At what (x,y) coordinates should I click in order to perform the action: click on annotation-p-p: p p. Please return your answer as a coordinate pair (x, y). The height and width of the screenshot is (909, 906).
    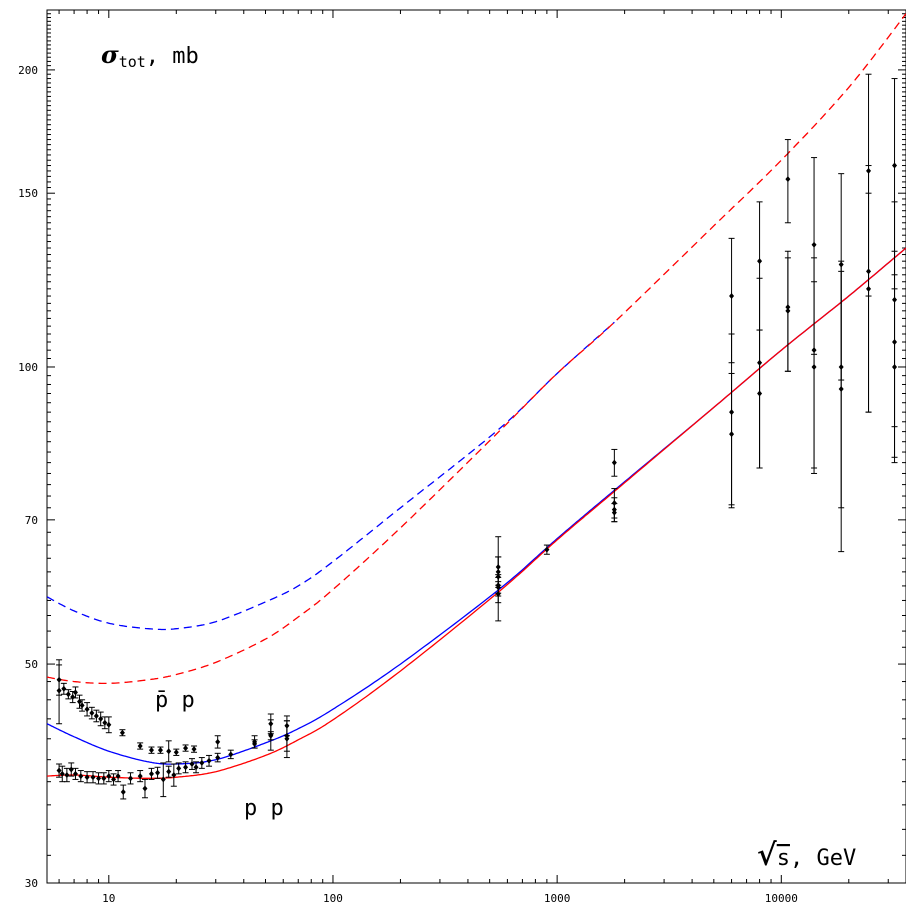
    Looking at the image, I should click on (264, 808).